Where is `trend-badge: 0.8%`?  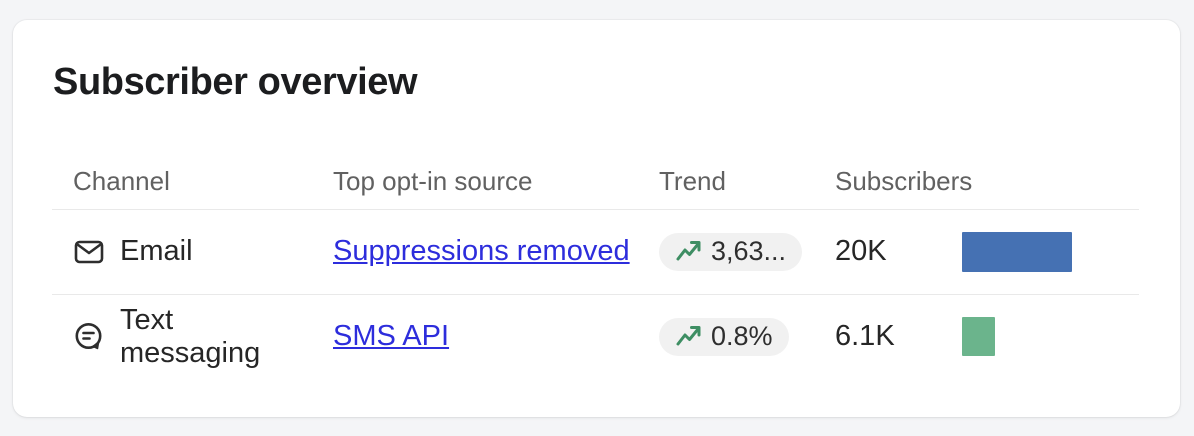
trend-badge: 0.8% is located at coordinates (724, 336).